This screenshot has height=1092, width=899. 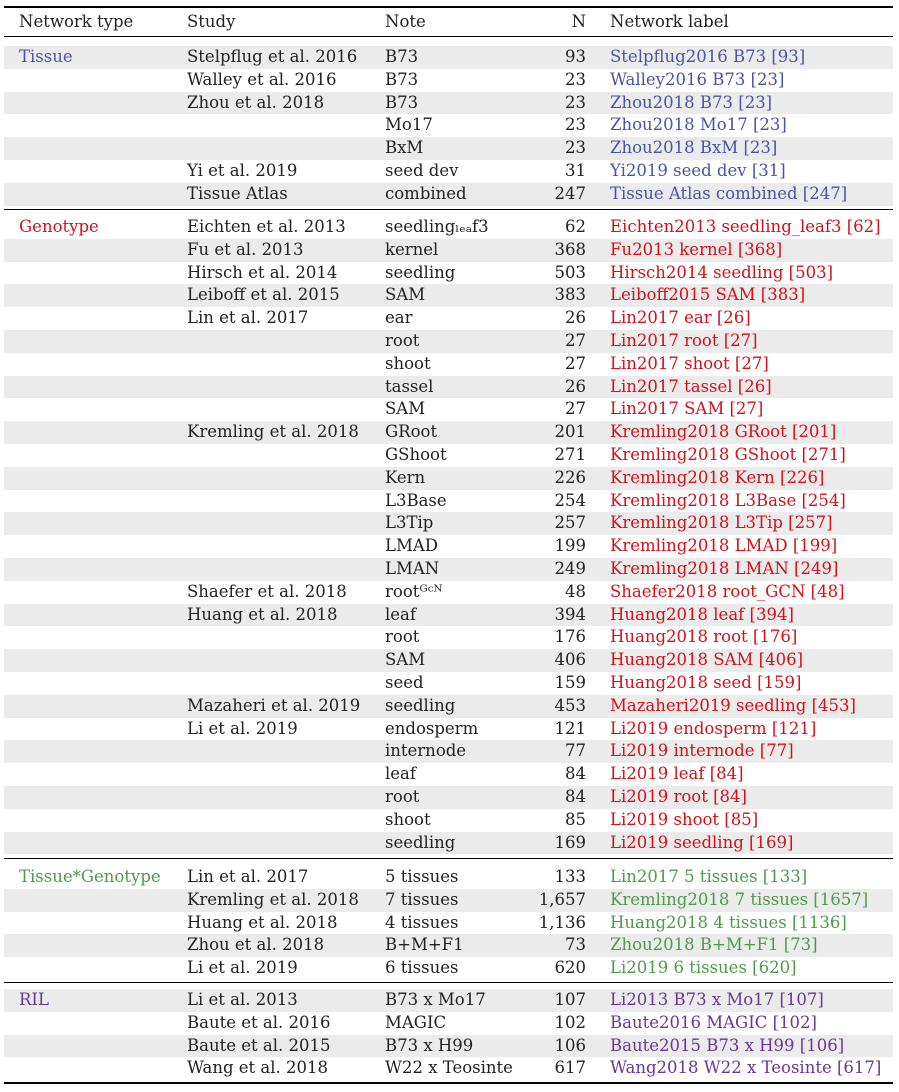 What do you see at coordinates (34, 999) in the screenshot?
I see `network-type-cell: RIL` at bounding box center [34, 999].